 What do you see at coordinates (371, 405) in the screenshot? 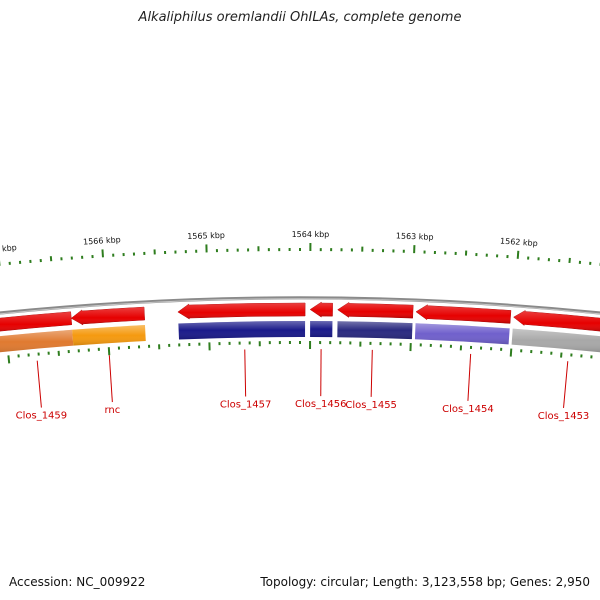
I see `gene-label: Clos_1455` at bounding box center [371, 405].